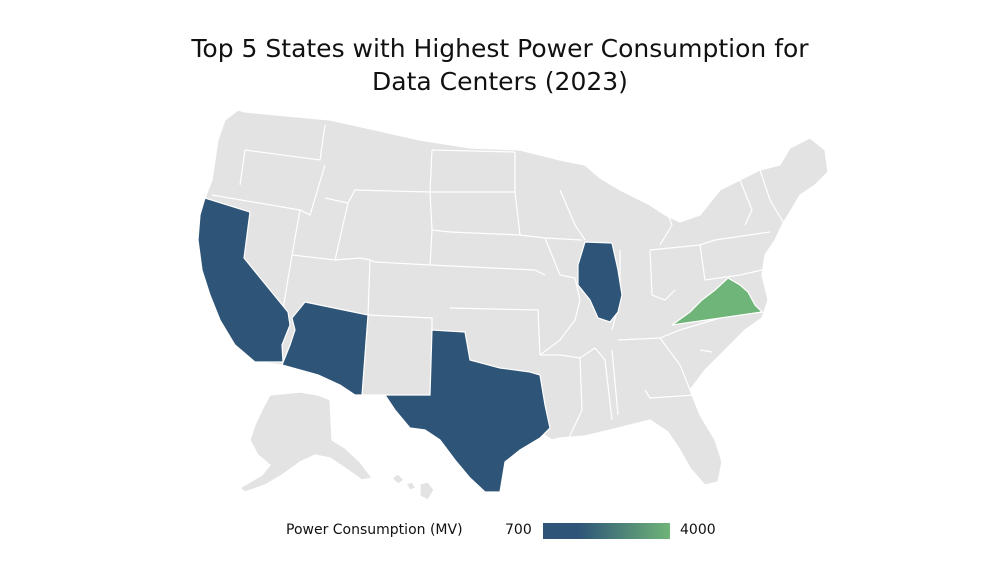 The height and width of the screenshot is (562, 1000). I want to click on california-shape, so click(244, 280).